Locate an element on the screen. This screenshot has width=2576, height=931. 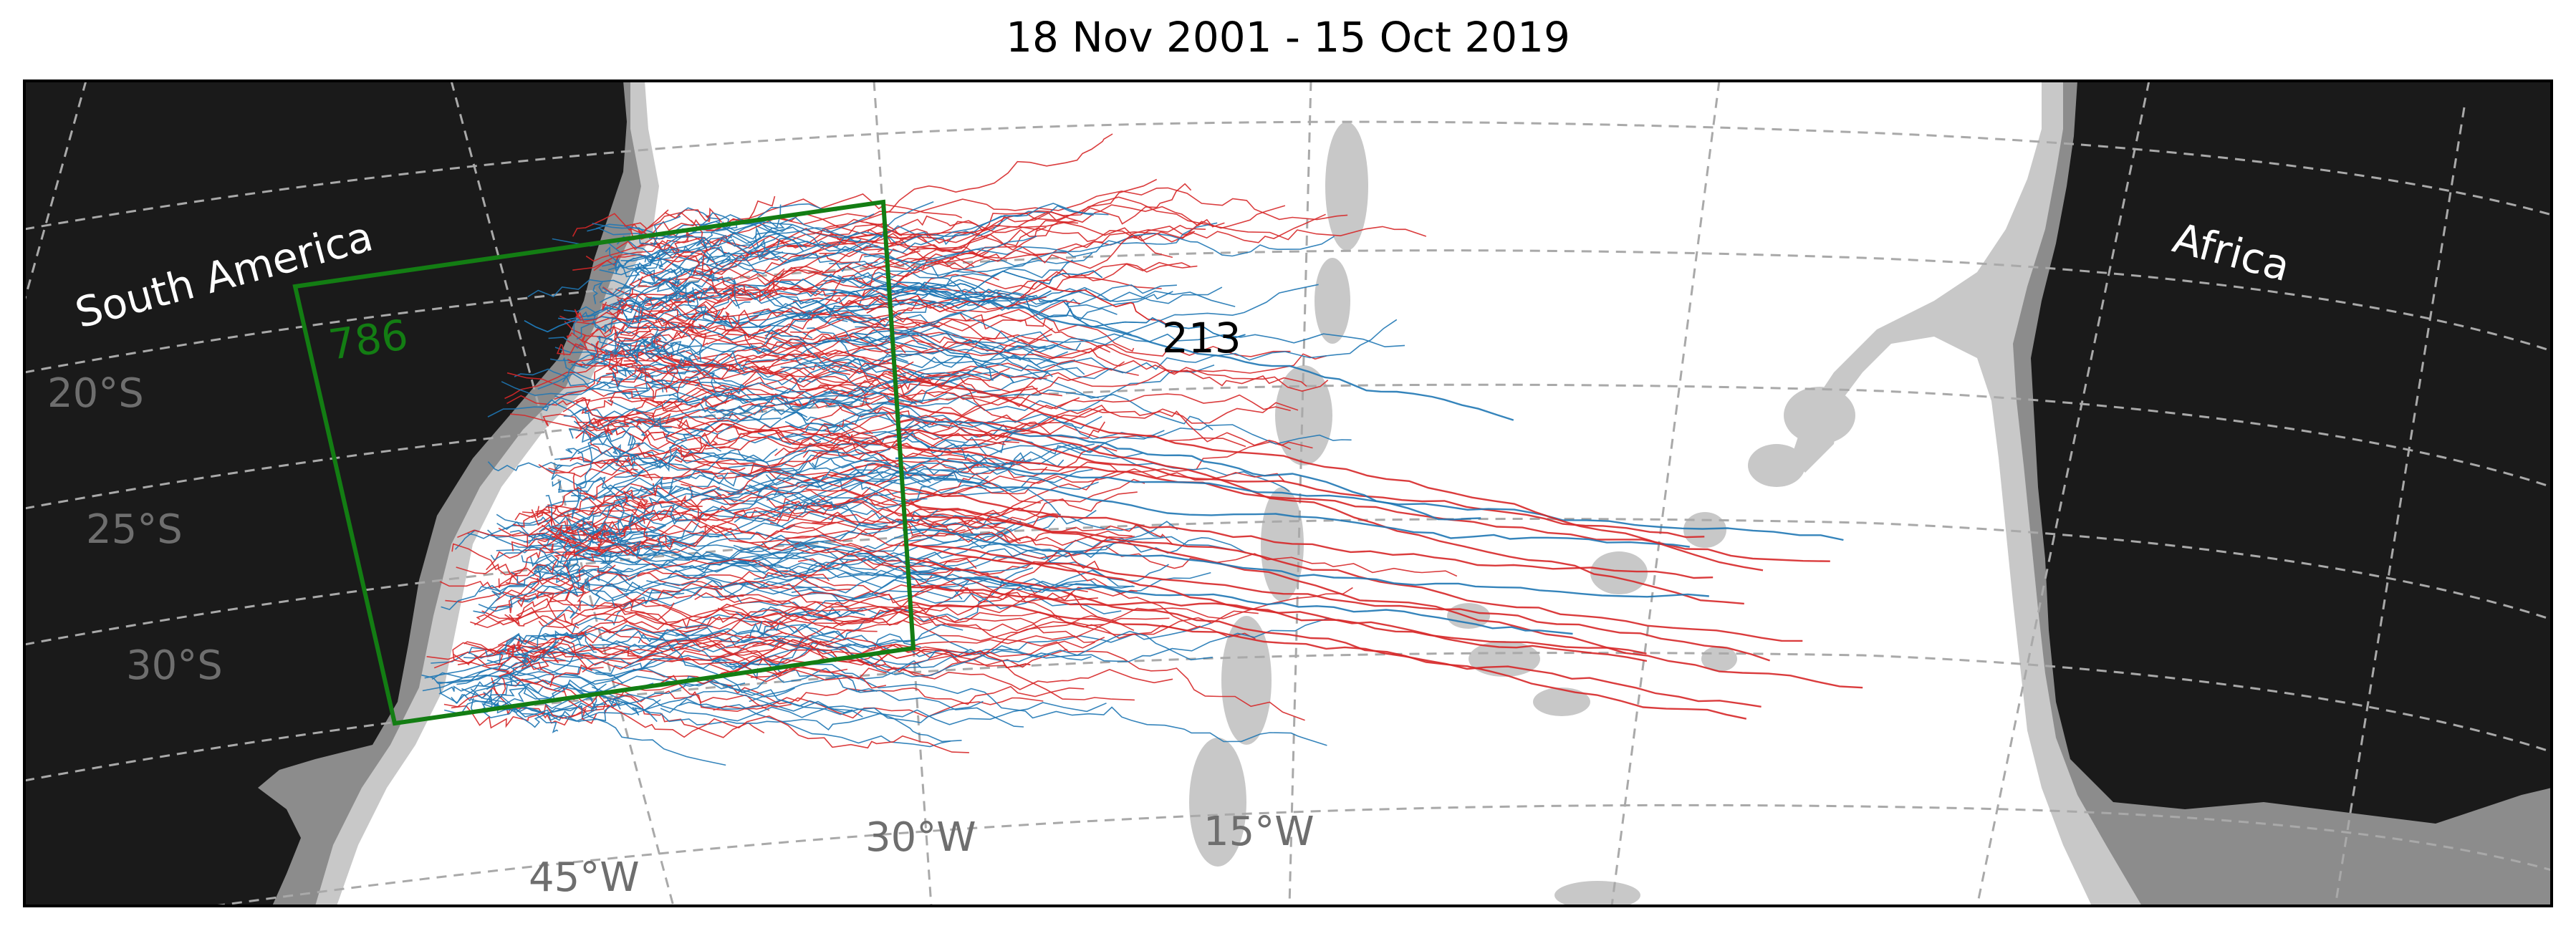
lat-label-25s: 25°S is located at coordinates (134, 529).